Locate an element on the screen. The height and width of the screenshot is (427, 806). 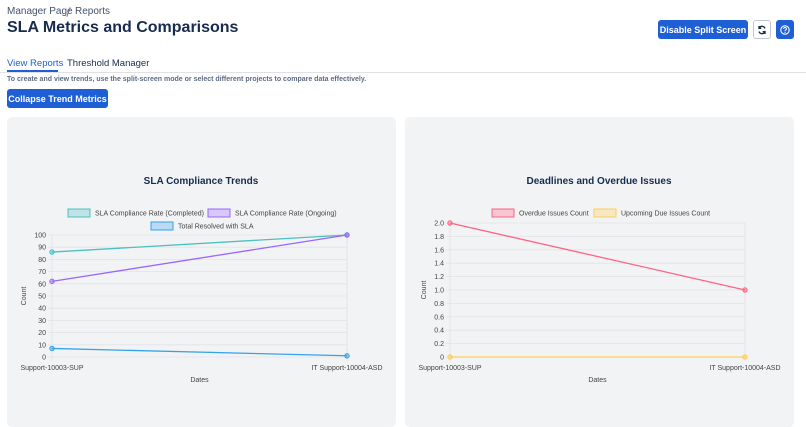
y-tick-label: 1.6 is located at coordinates (439, 250).